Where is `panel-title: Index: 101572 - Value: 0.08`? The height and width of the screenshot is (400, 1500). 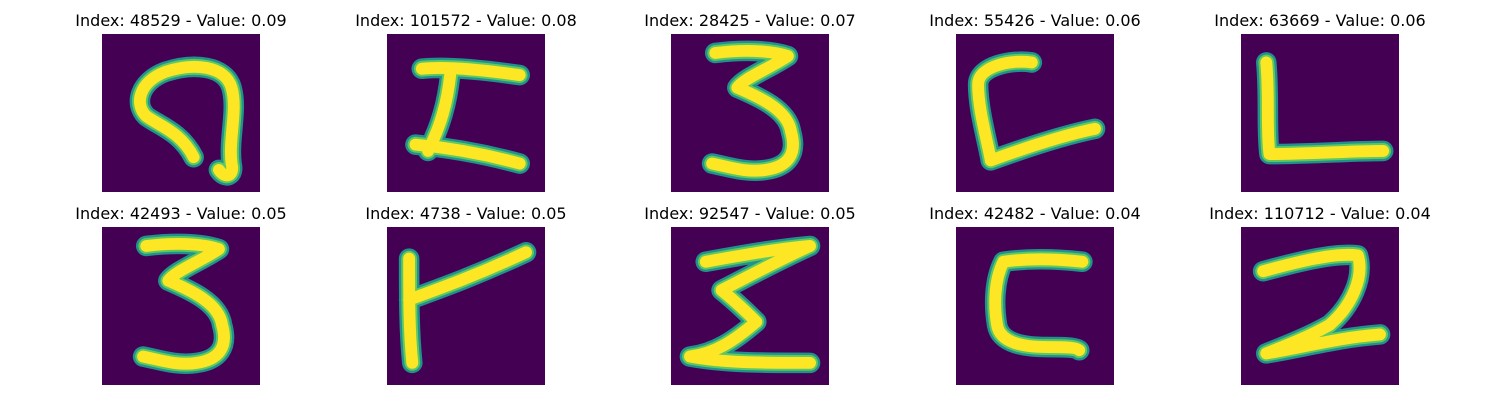 panel-title: Index: 101572 - Value: 0.08 is located at coordinates (466, 20).